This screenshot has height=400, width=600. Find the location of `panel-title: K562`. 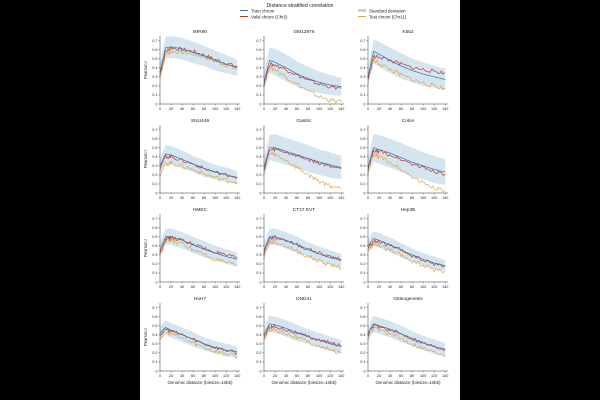

panel-title: K562 is located at coordinates (408, 32).